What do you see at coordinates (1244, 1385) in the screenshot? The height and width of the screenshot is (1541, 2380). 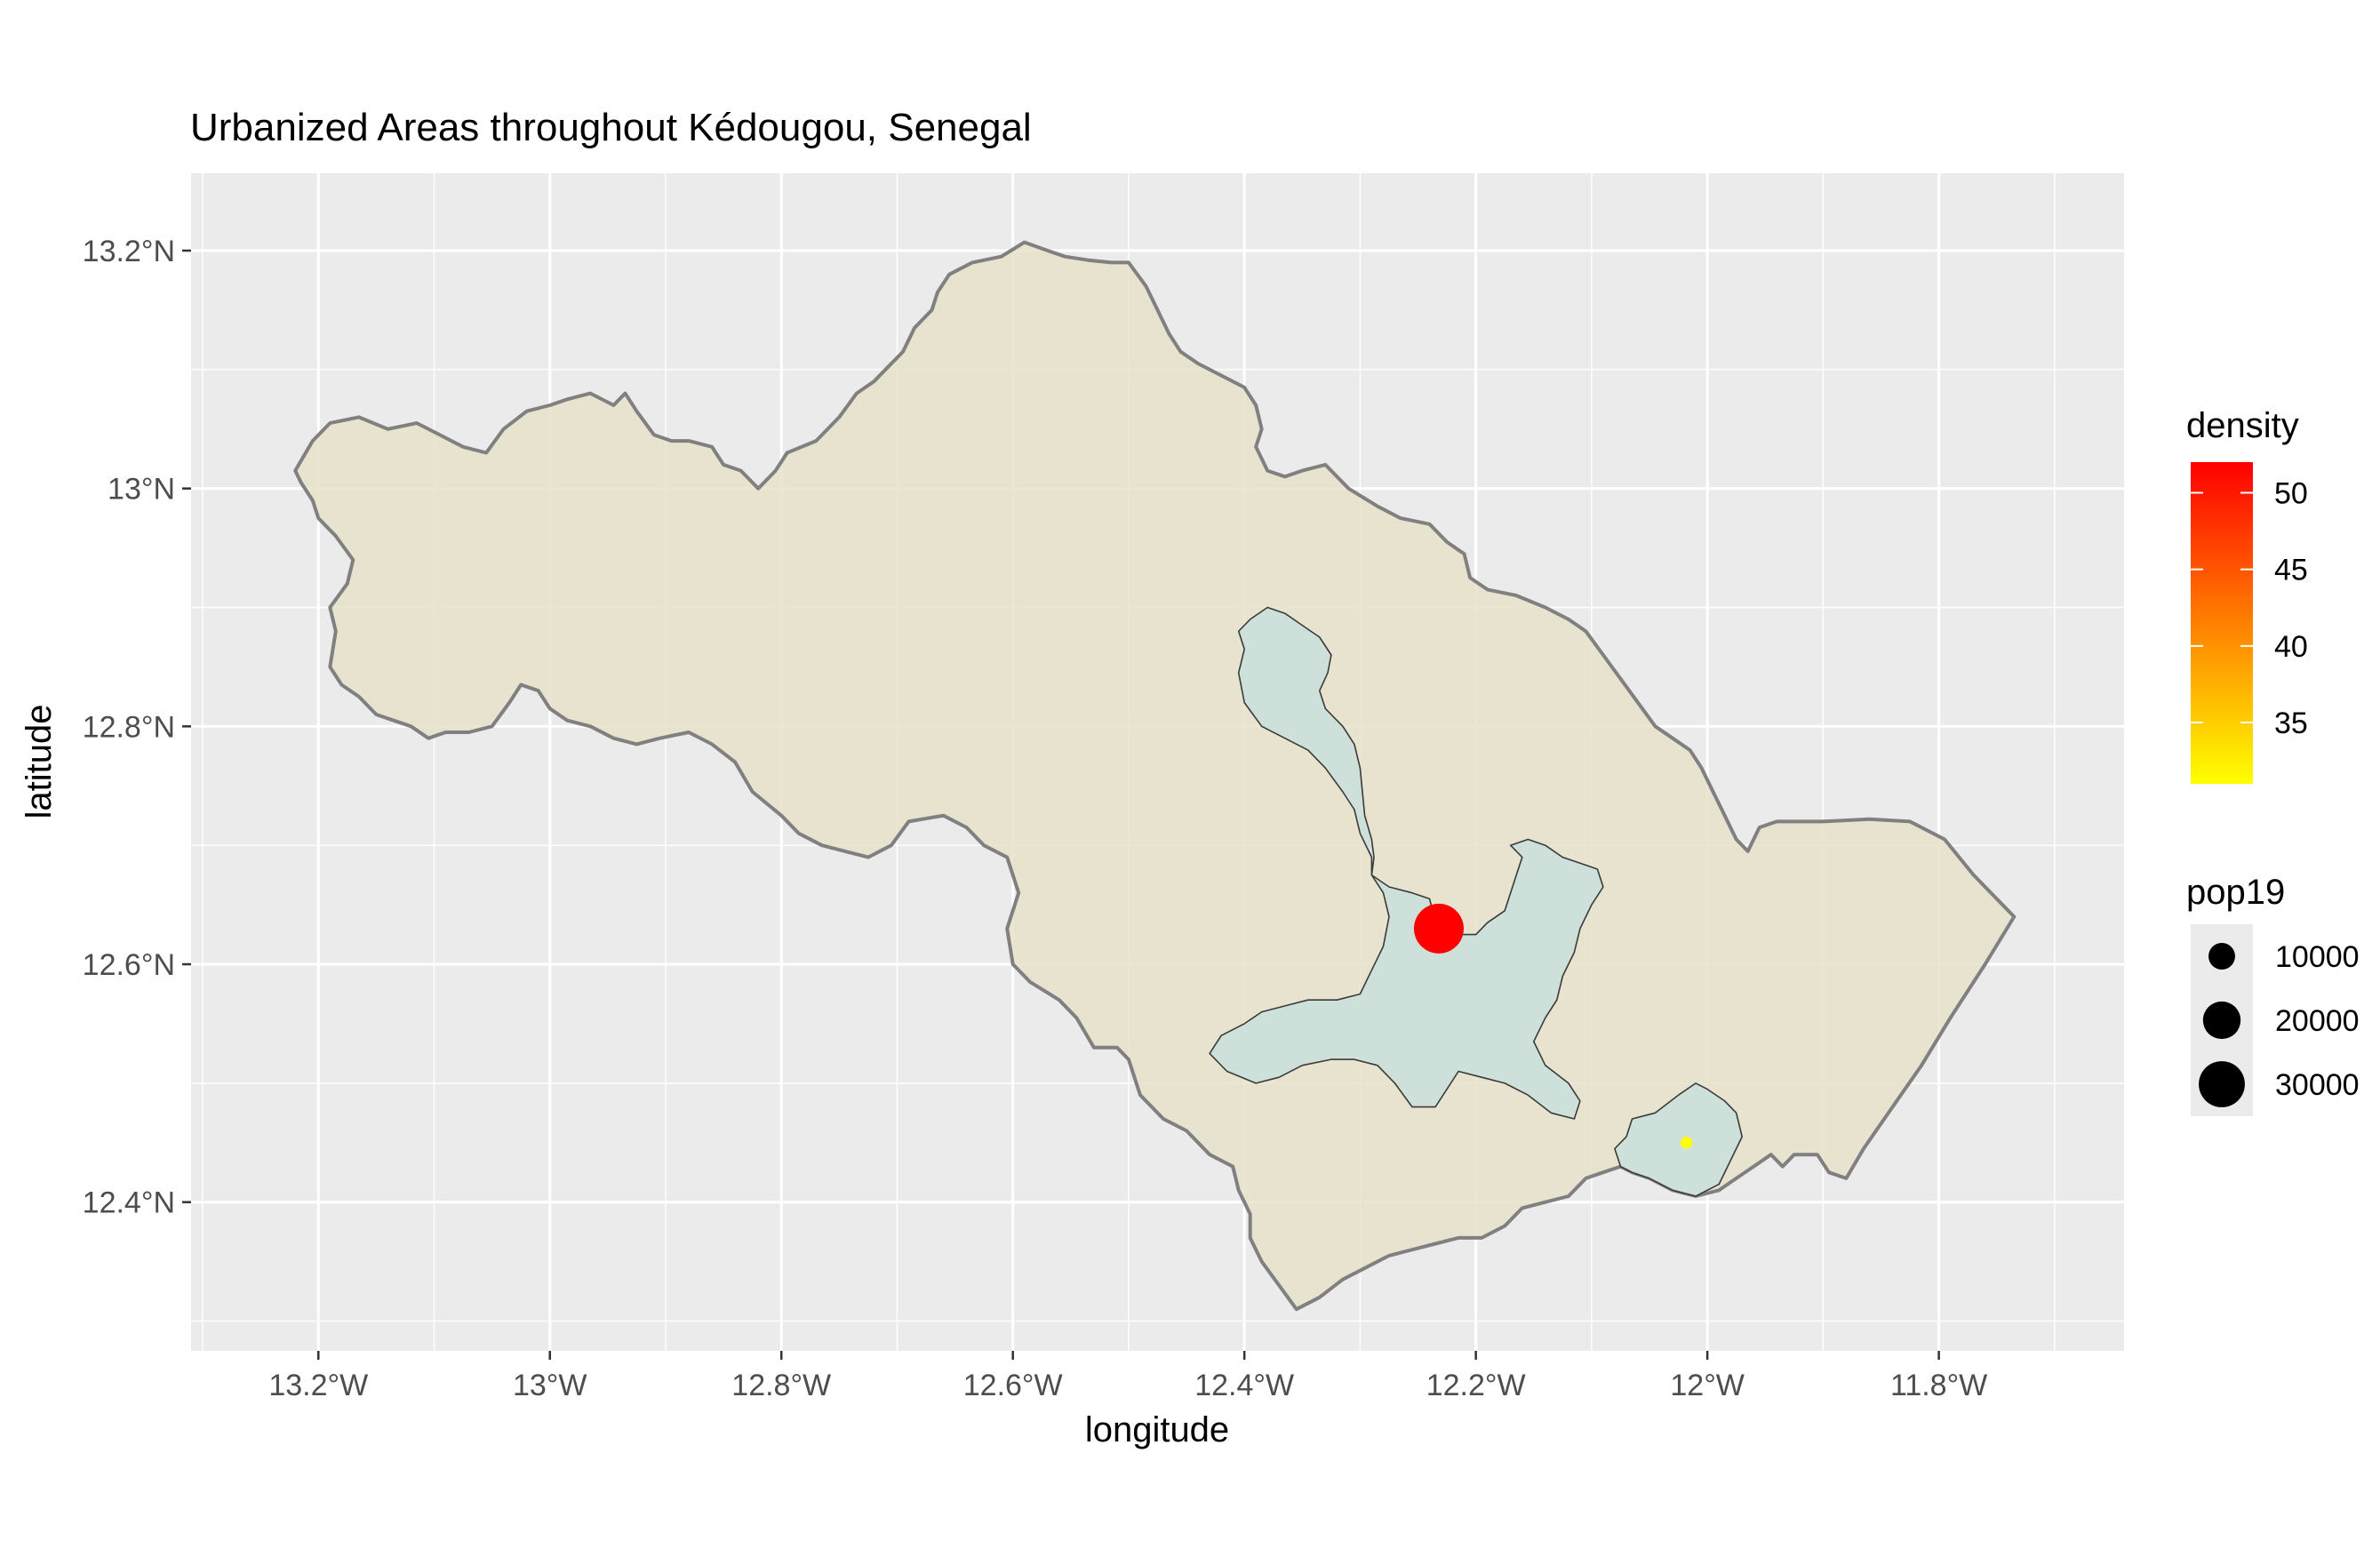 I see `x-tick-label: 12.4°W` at bounding box center [1244, 1385].